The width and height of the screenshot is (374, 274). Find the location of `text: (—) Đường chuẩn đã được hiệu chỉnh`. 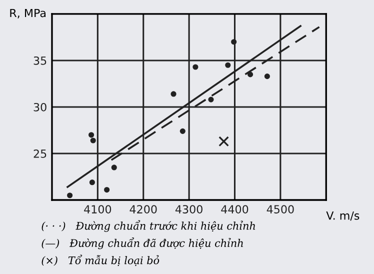

text: (—) Đường chuẩn đã được hiệu chỉnh is located at coordinates (142, 243).